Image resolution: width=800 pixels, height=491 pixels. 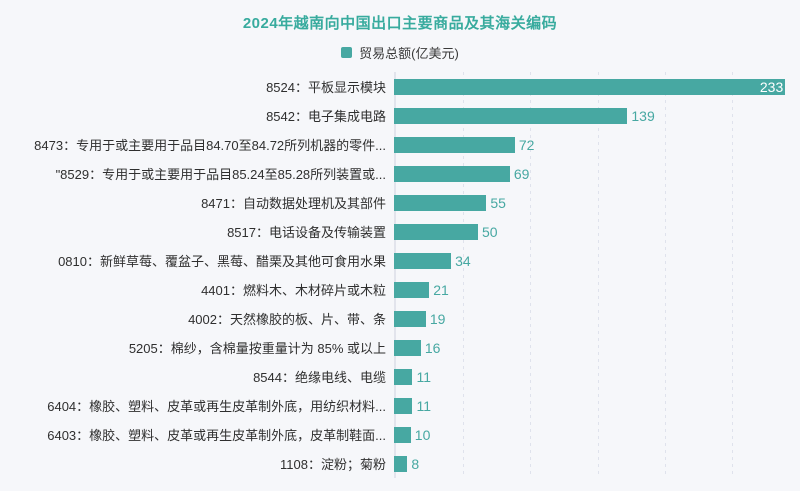 I want to click on value-label: 34, so click(x=463, y=260).